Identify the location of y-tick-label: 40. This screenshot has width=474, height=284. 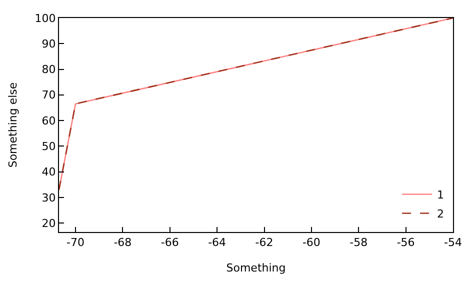
(49, 172).